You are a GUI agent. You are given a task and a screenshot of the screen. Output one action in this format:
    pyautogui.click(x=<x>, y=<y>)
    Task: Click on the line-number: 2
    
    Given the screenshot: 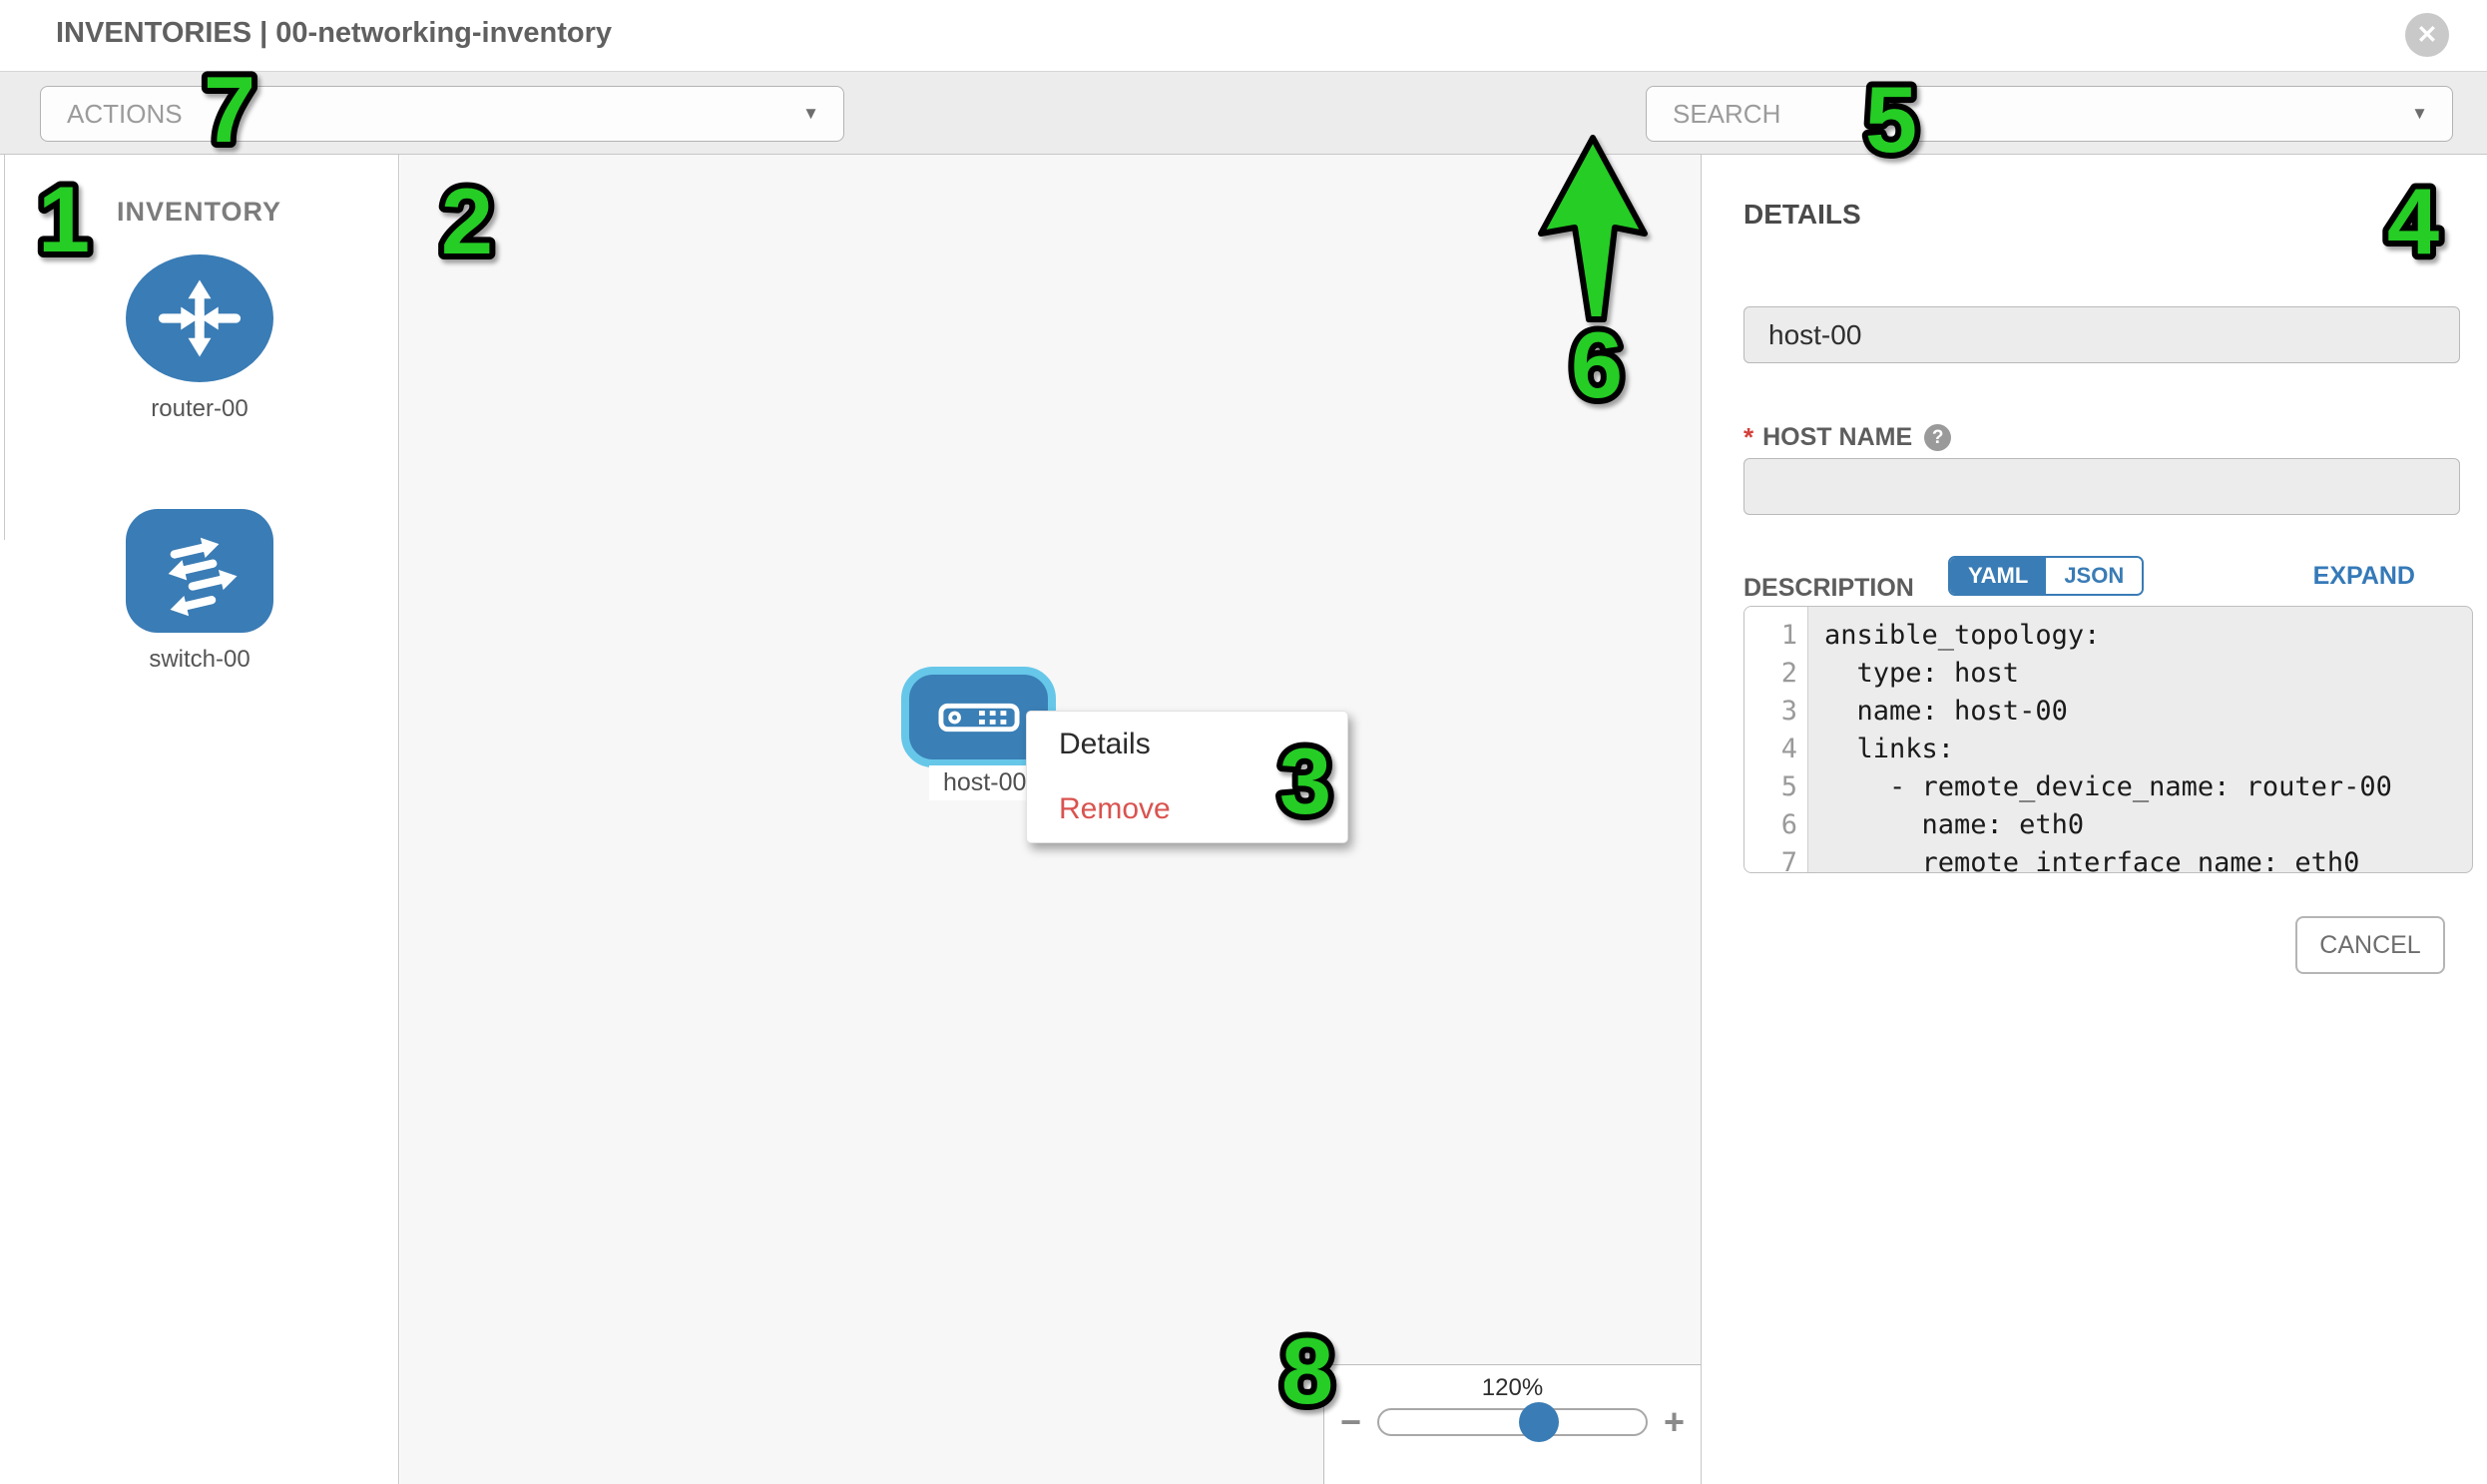 What is the action you would take?
    pyautogui.click(x=1788, y=673)
    